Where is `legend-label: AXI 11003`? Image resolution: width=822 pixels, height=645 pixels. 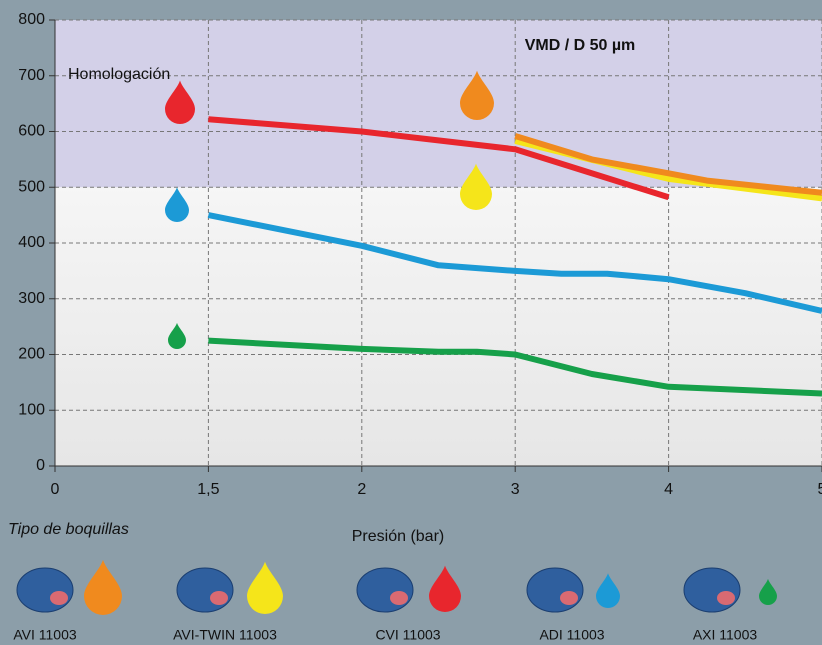
legend-label: AXI 11003 is located at coordinates (725, 635).